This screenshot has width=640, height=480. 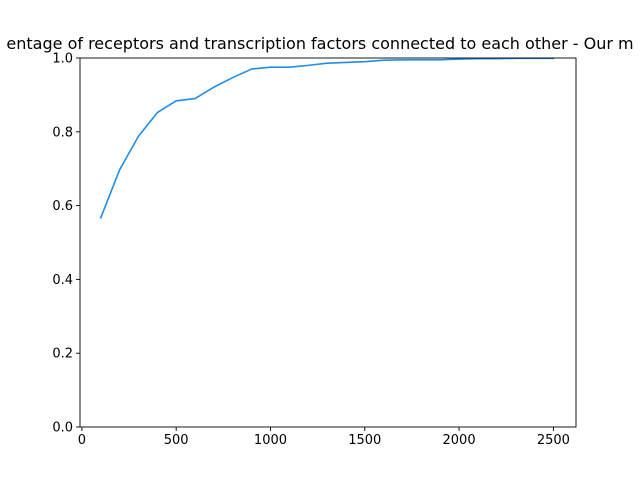 I want to click on y-tick-label: 1.0, so click(x=62, y=59).